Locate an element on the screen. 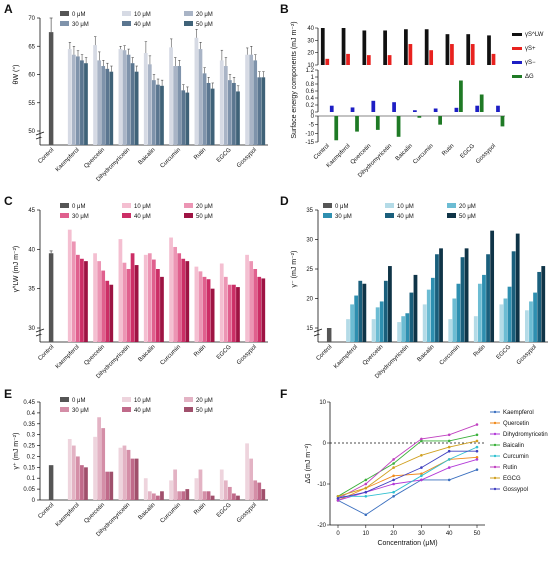  legend-label: Baicalin is located at coordinates (513, 446).